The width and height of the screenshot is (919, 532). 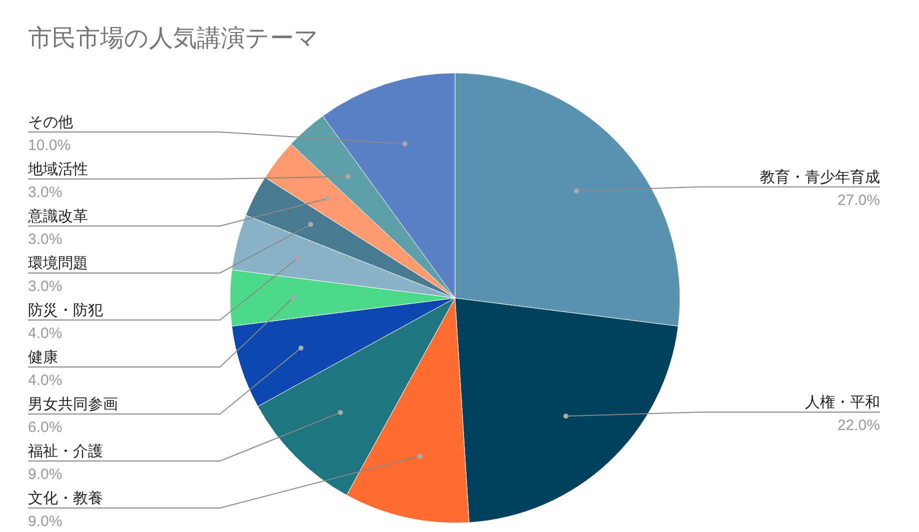 I want to click on slice-label: 文化・教養, so click(x=65, y=498).